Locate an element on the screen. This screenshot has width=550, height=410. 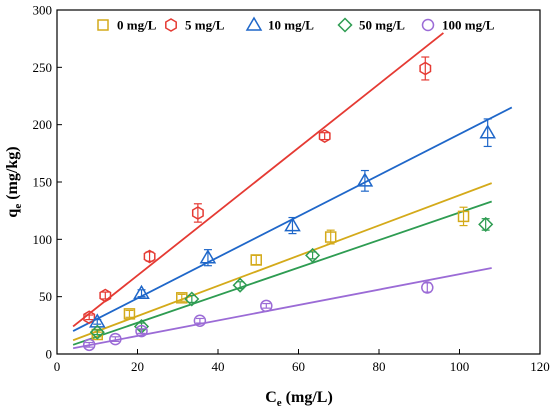
x-axis-title: Ce (mg/L) is located at coordinates (299, 399).